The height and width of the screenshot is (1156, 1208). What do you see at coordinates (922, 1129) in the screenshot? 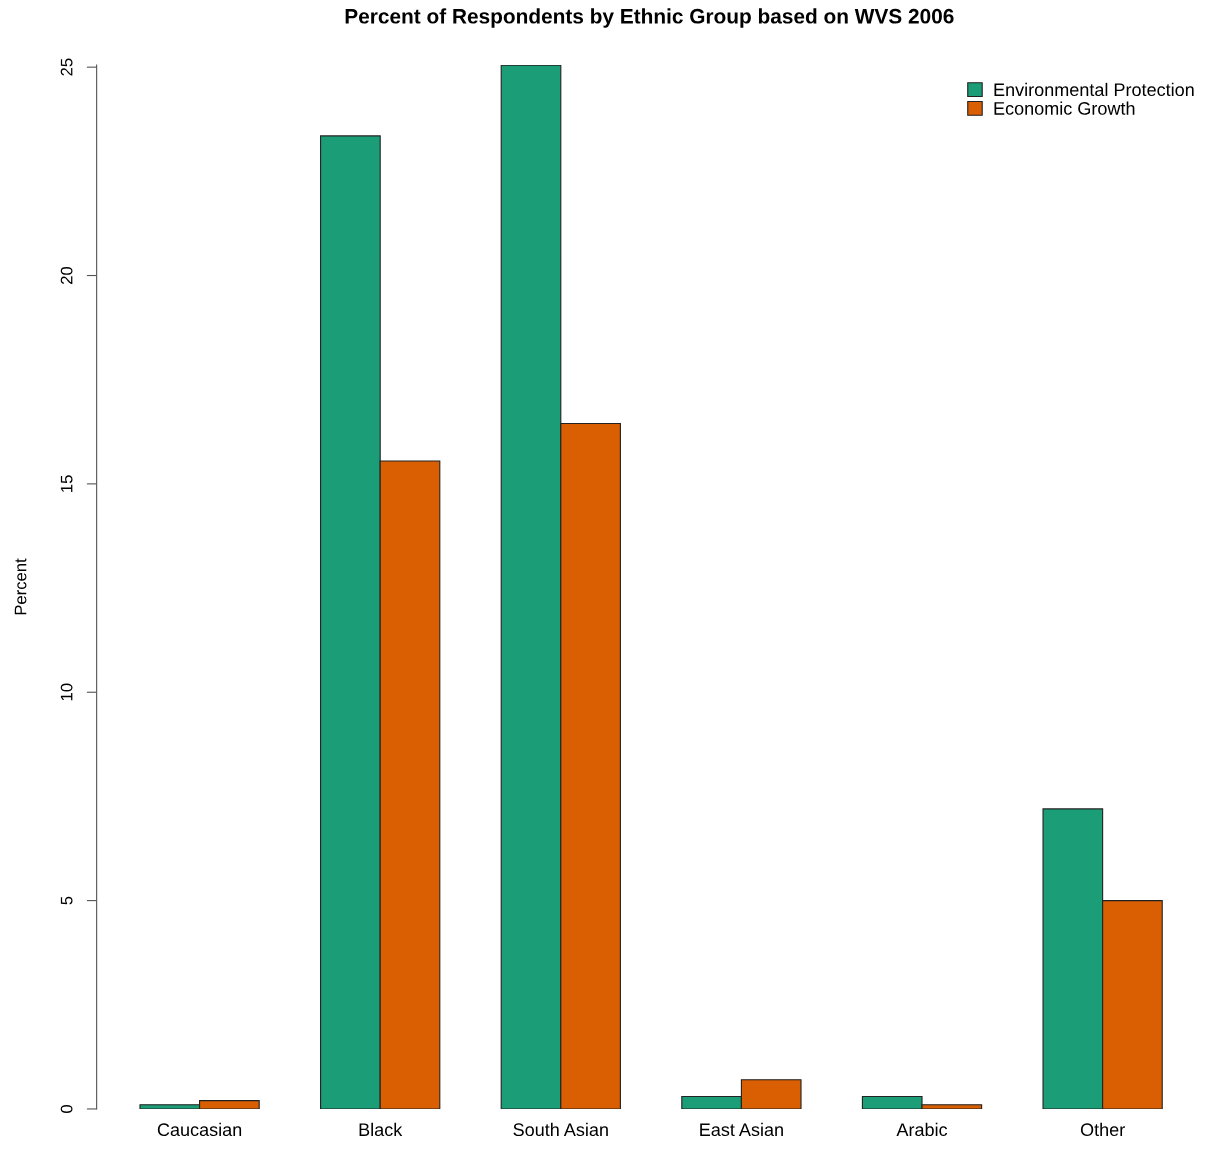
I see `x-tick-label: Arabic` at bounding box center [922, 1129].